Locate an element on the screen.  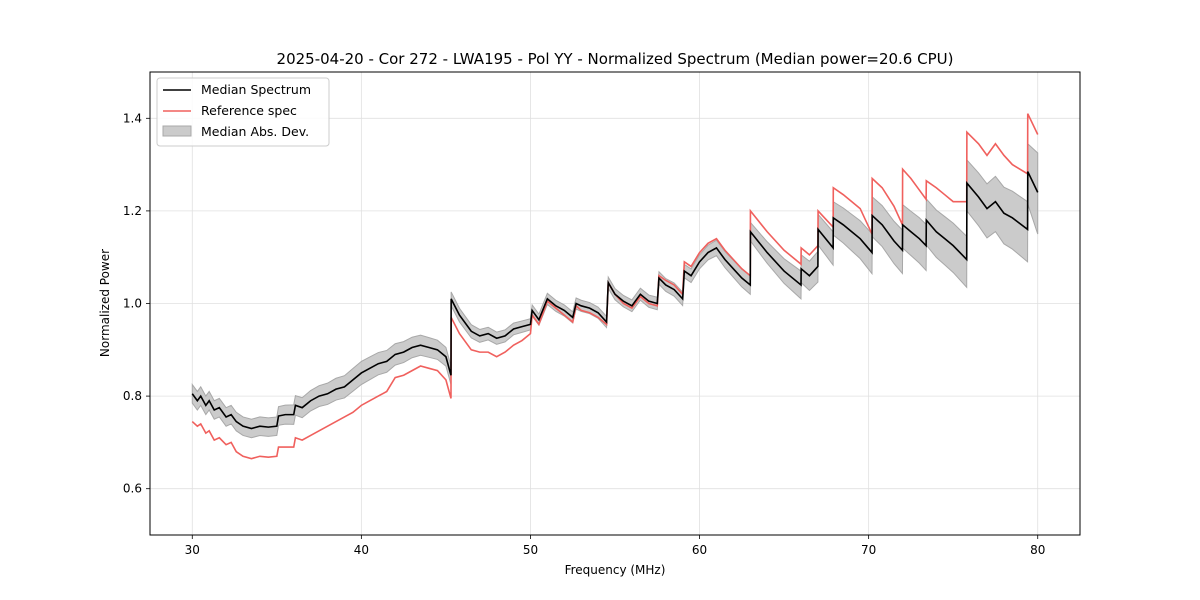
x-tick-label: 60 is located at coordinates (699, 550).